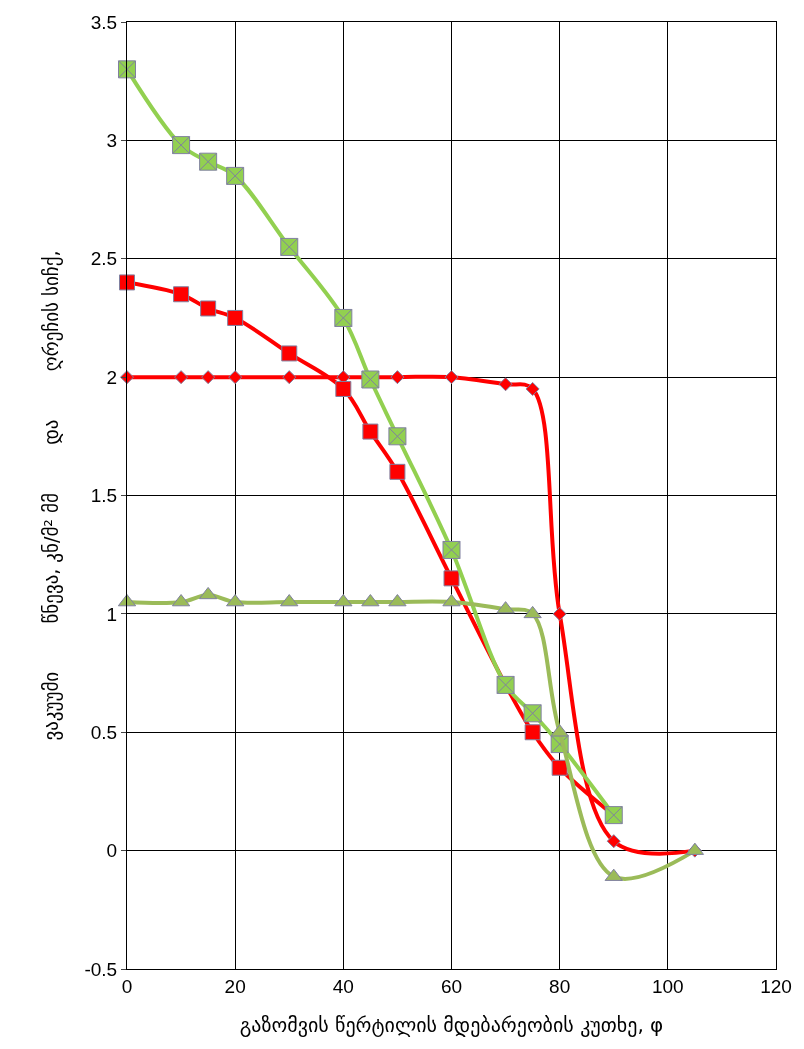  I want to click on y-tick-label: 2, so click(112, 377).